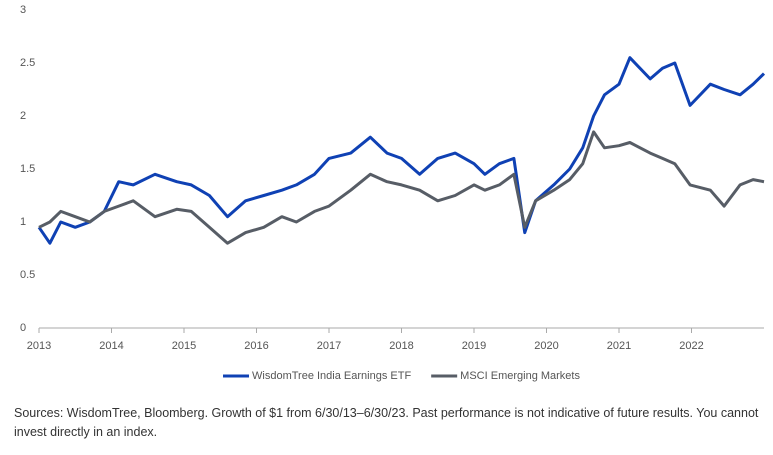  I want to click on y-tick-label: 0, so click(23, 328).